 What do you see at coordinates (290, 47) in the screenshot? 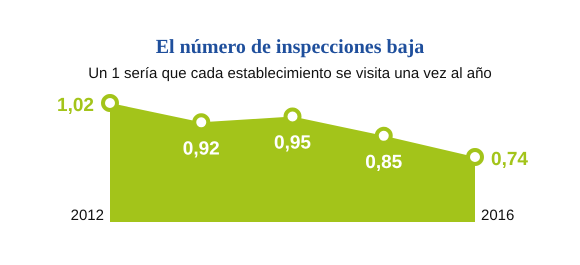
I see `chart-title: El número de inspecciones baja` at bounding box center [290, 47].